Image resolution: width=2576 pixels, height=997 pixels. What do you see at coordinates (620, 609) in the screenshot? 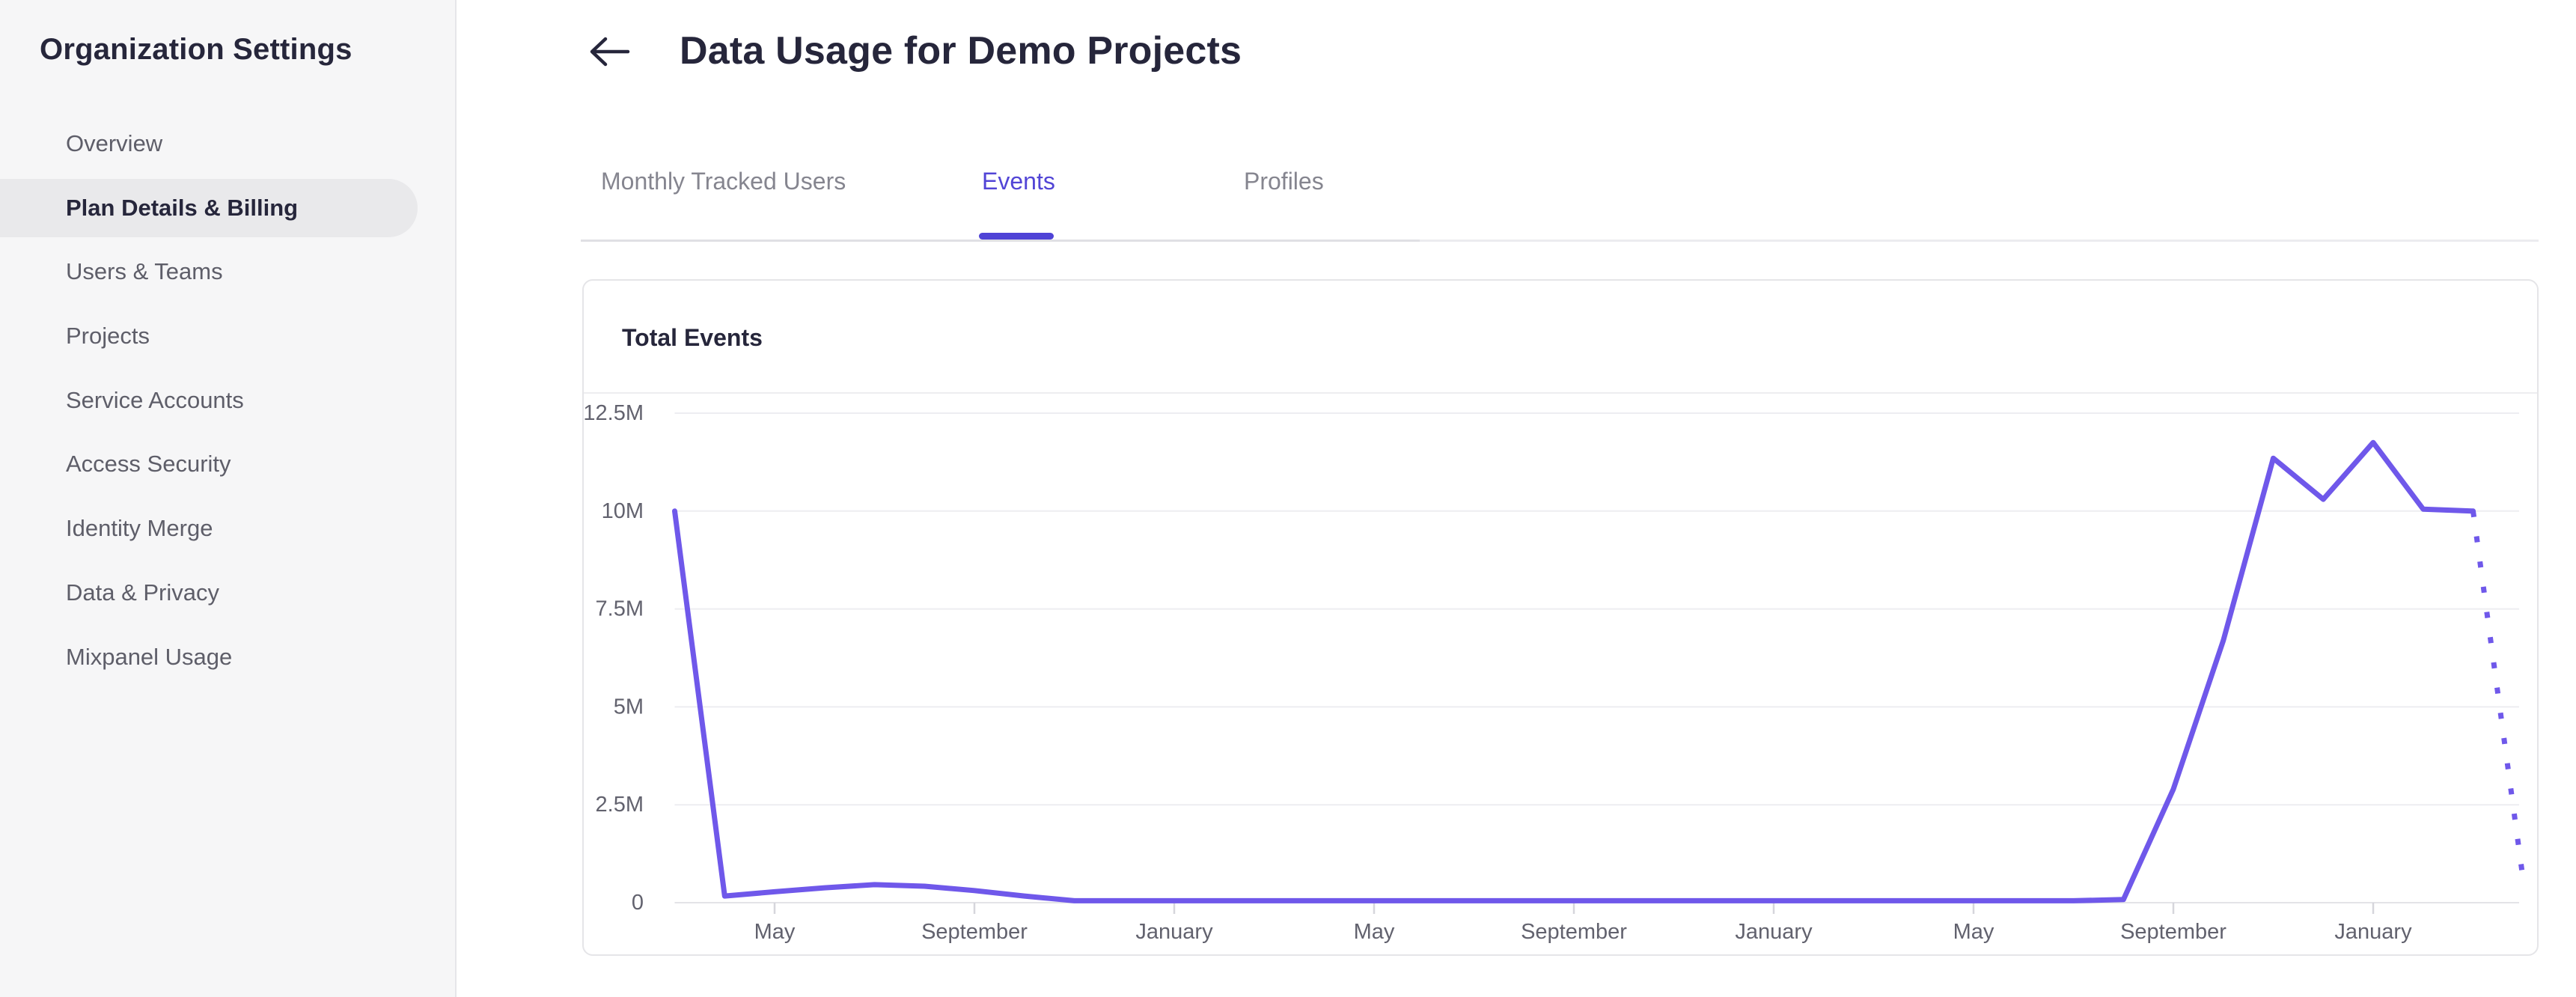
I see `y-tick-label: 7.5M` at bounding box center [620, 609].